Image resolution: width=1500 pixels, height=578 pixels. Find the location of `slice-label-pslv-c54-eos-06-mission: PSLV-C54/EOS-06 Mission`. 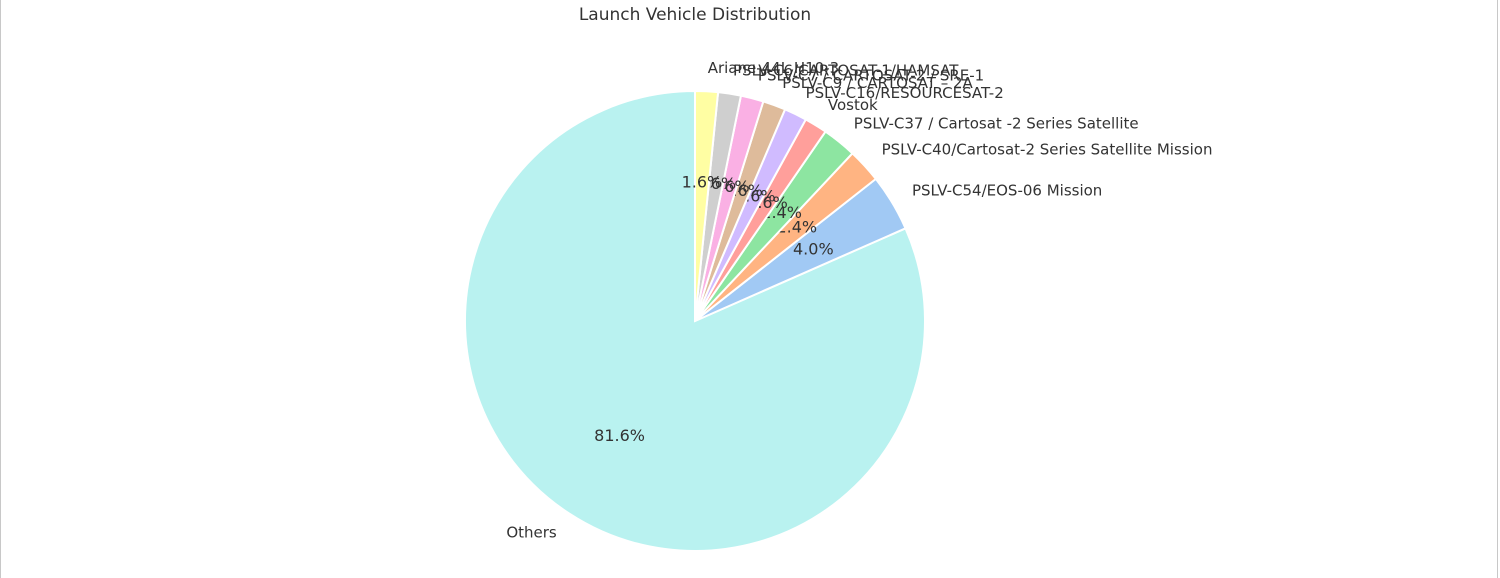

slice-label-pslv-c54-eos-06-mission: PSLV-C54/EOS-06 Mission is located at coordinates (1007, 190).